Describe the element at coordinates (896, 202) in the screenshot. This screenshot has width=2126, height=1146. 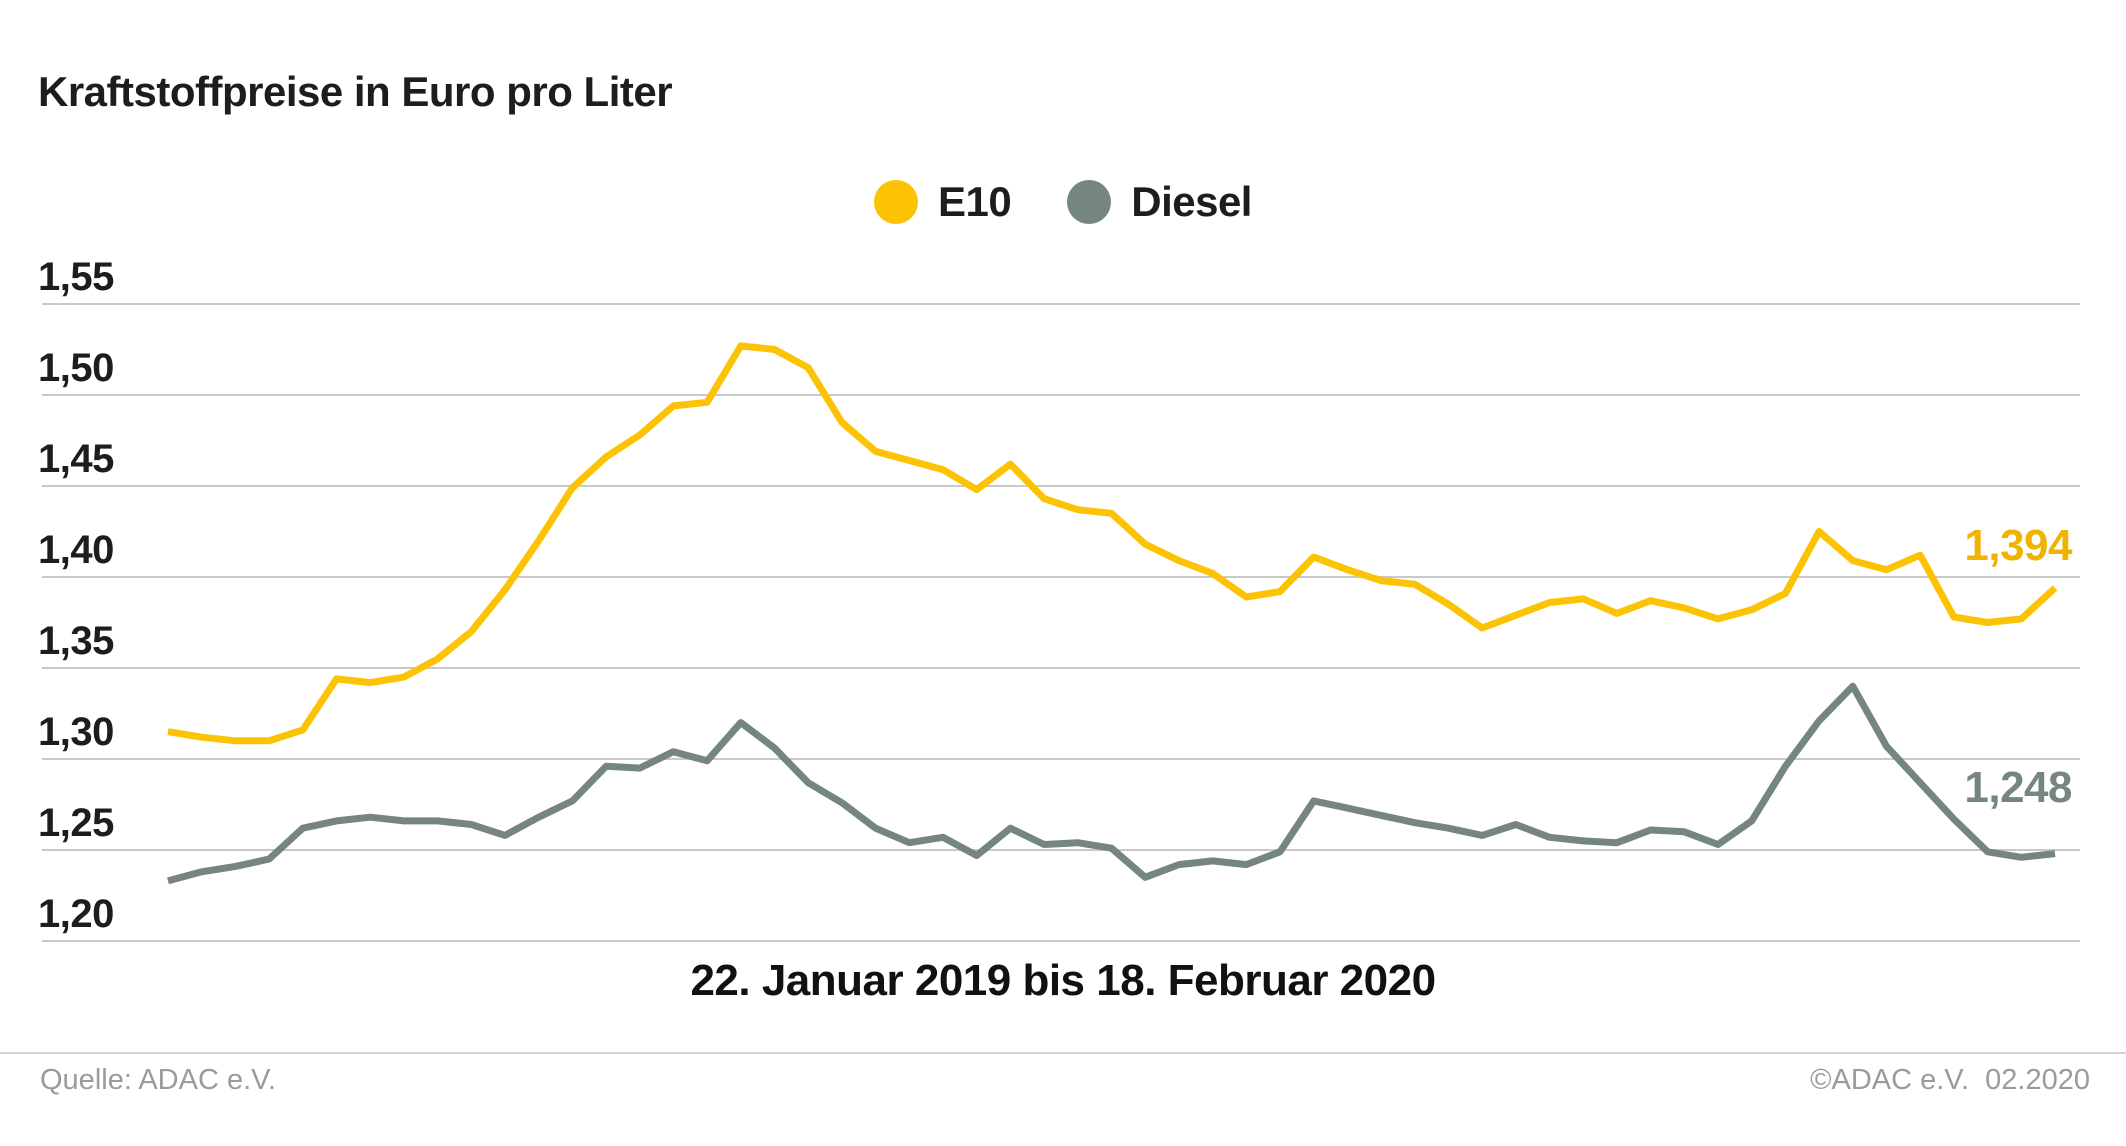
I see `e10-color-dot-icon` at that location.